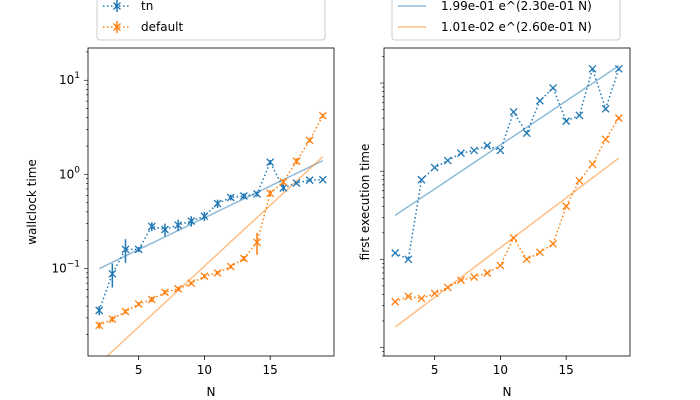 Image resolution: width=700 pixels, height=400 pixels. Describe the element at coordinates (117, 27) in the screenshot. I see `legend-marker-default` at that location.